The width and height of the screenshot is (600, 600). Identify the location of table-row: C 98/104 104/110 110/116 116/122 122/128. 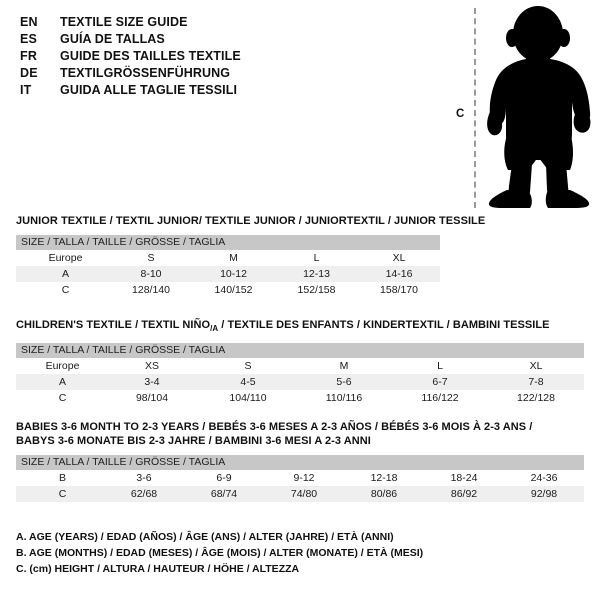
(300, 398).